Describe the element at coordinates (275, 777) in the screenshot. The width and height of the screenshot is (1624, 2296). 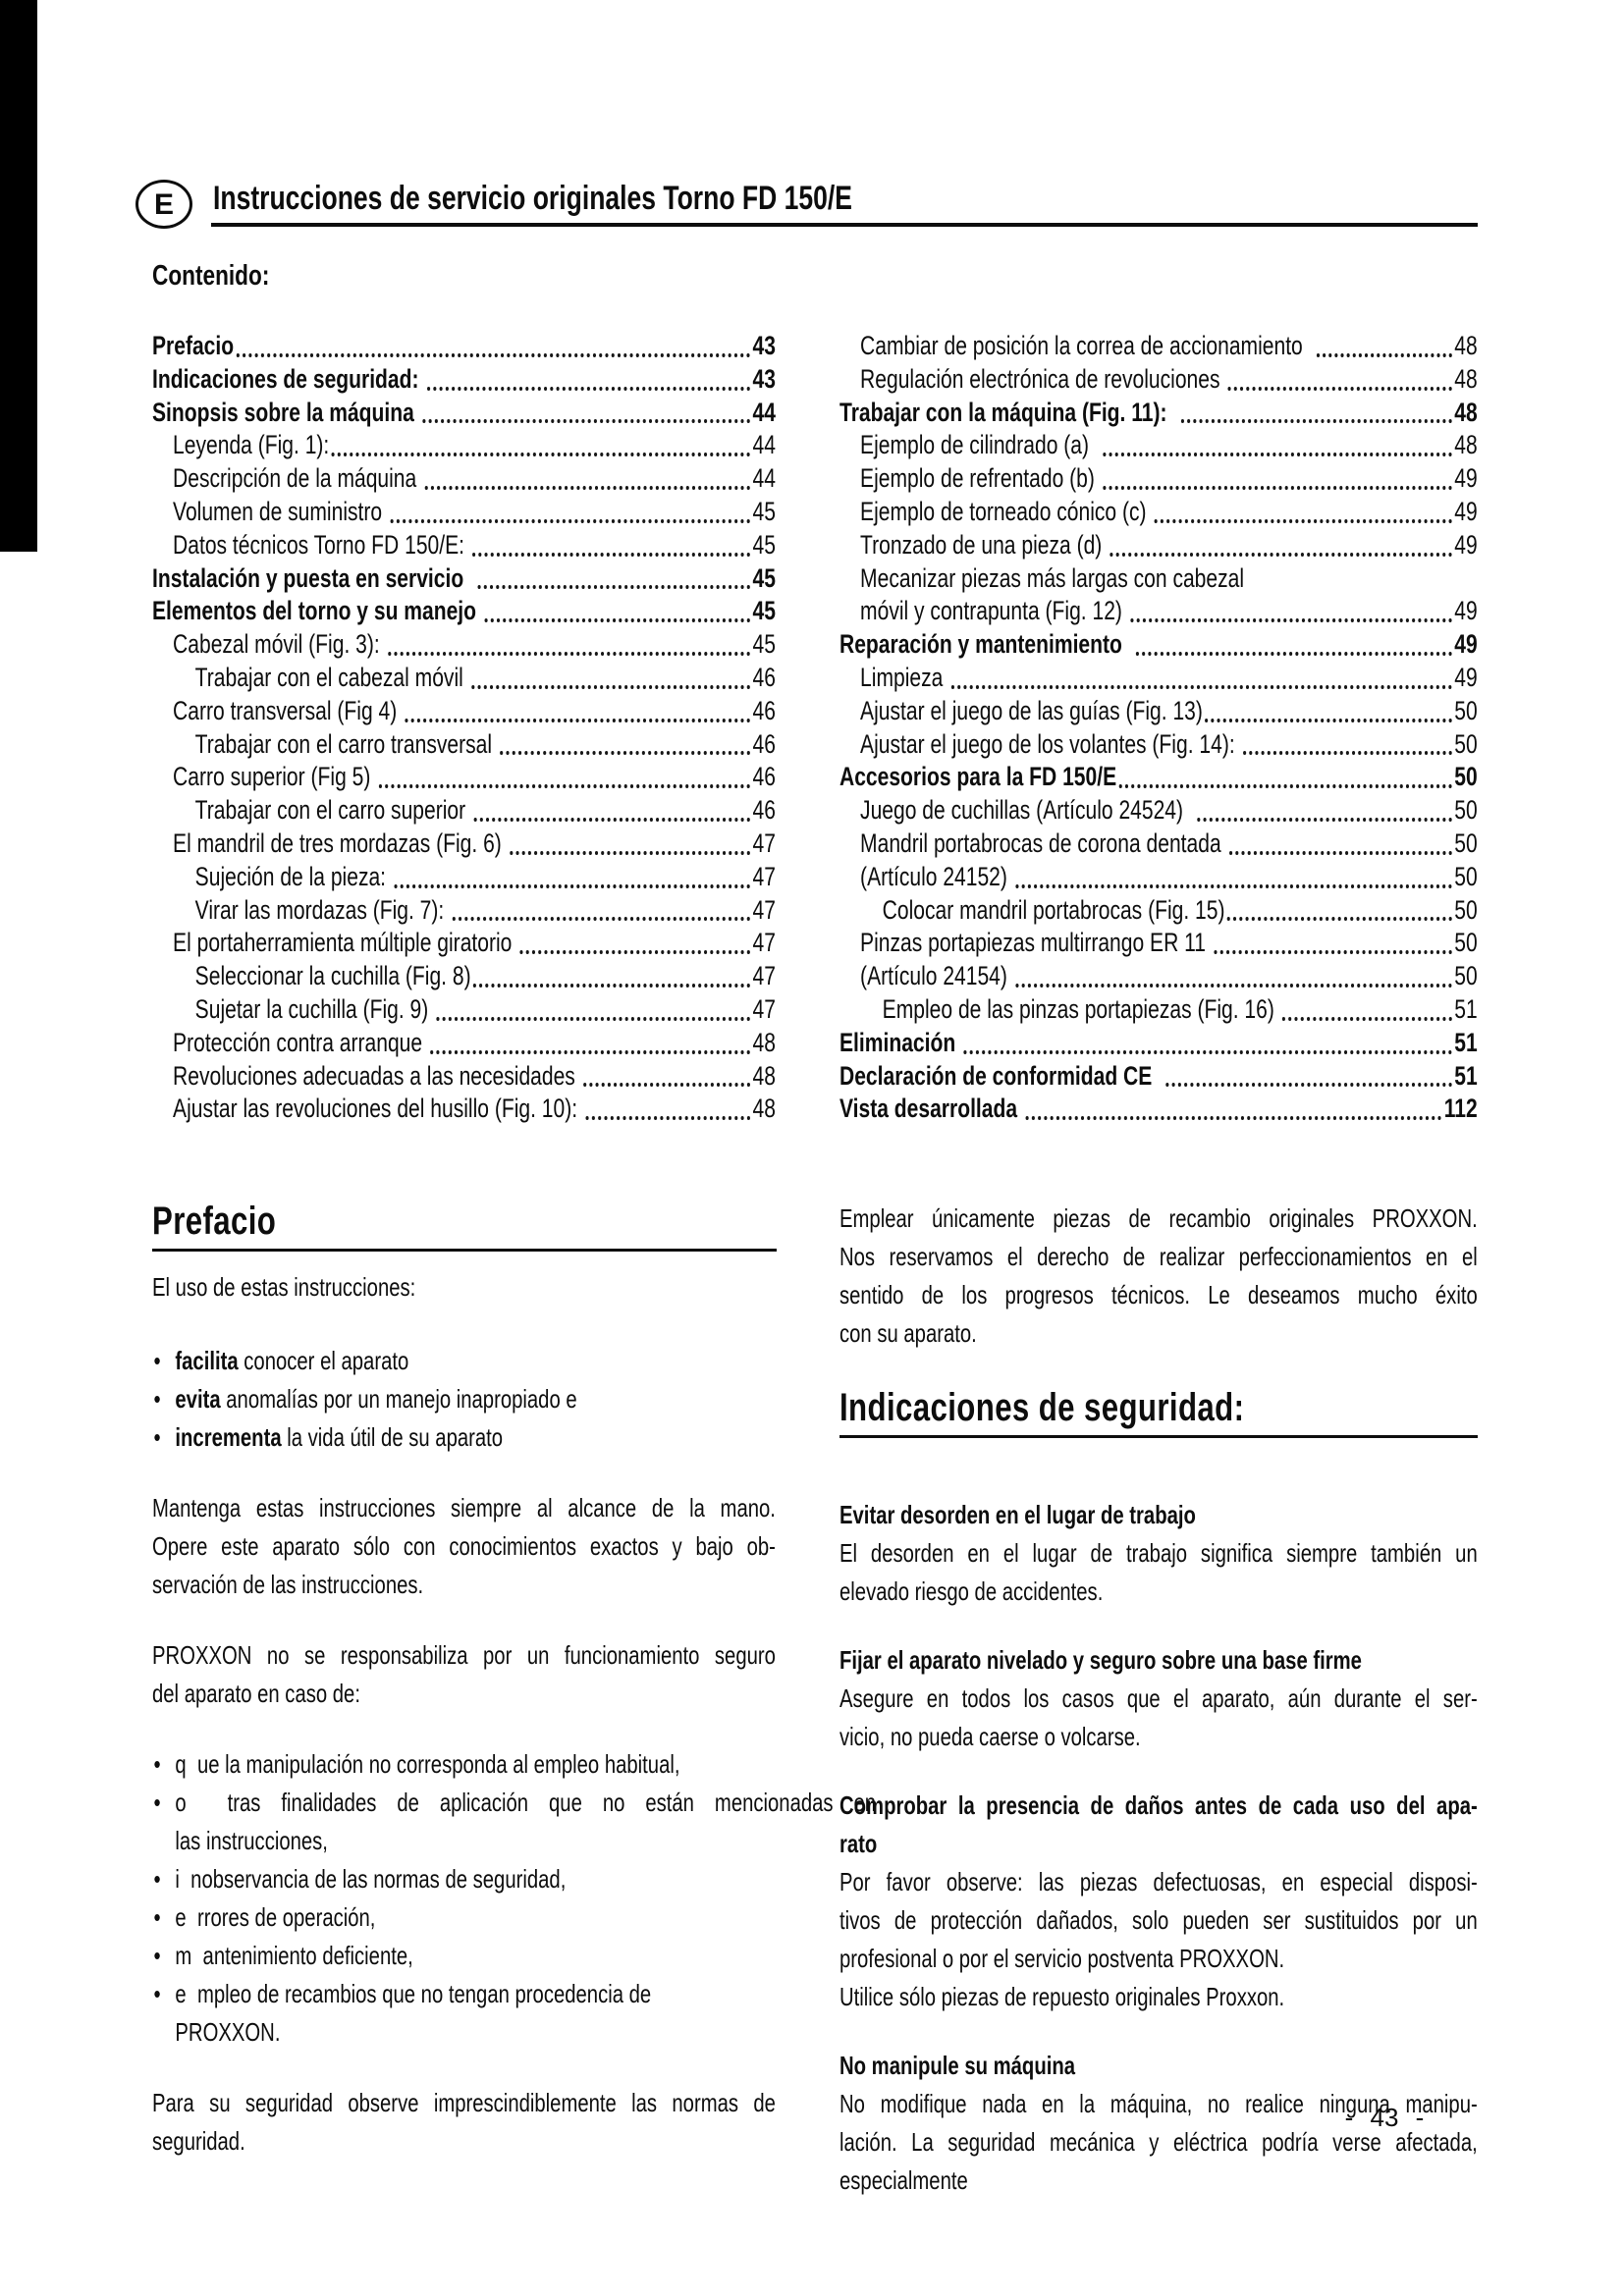
I see `toc-entry-label: Carro superior (Fig 5)` at that location.